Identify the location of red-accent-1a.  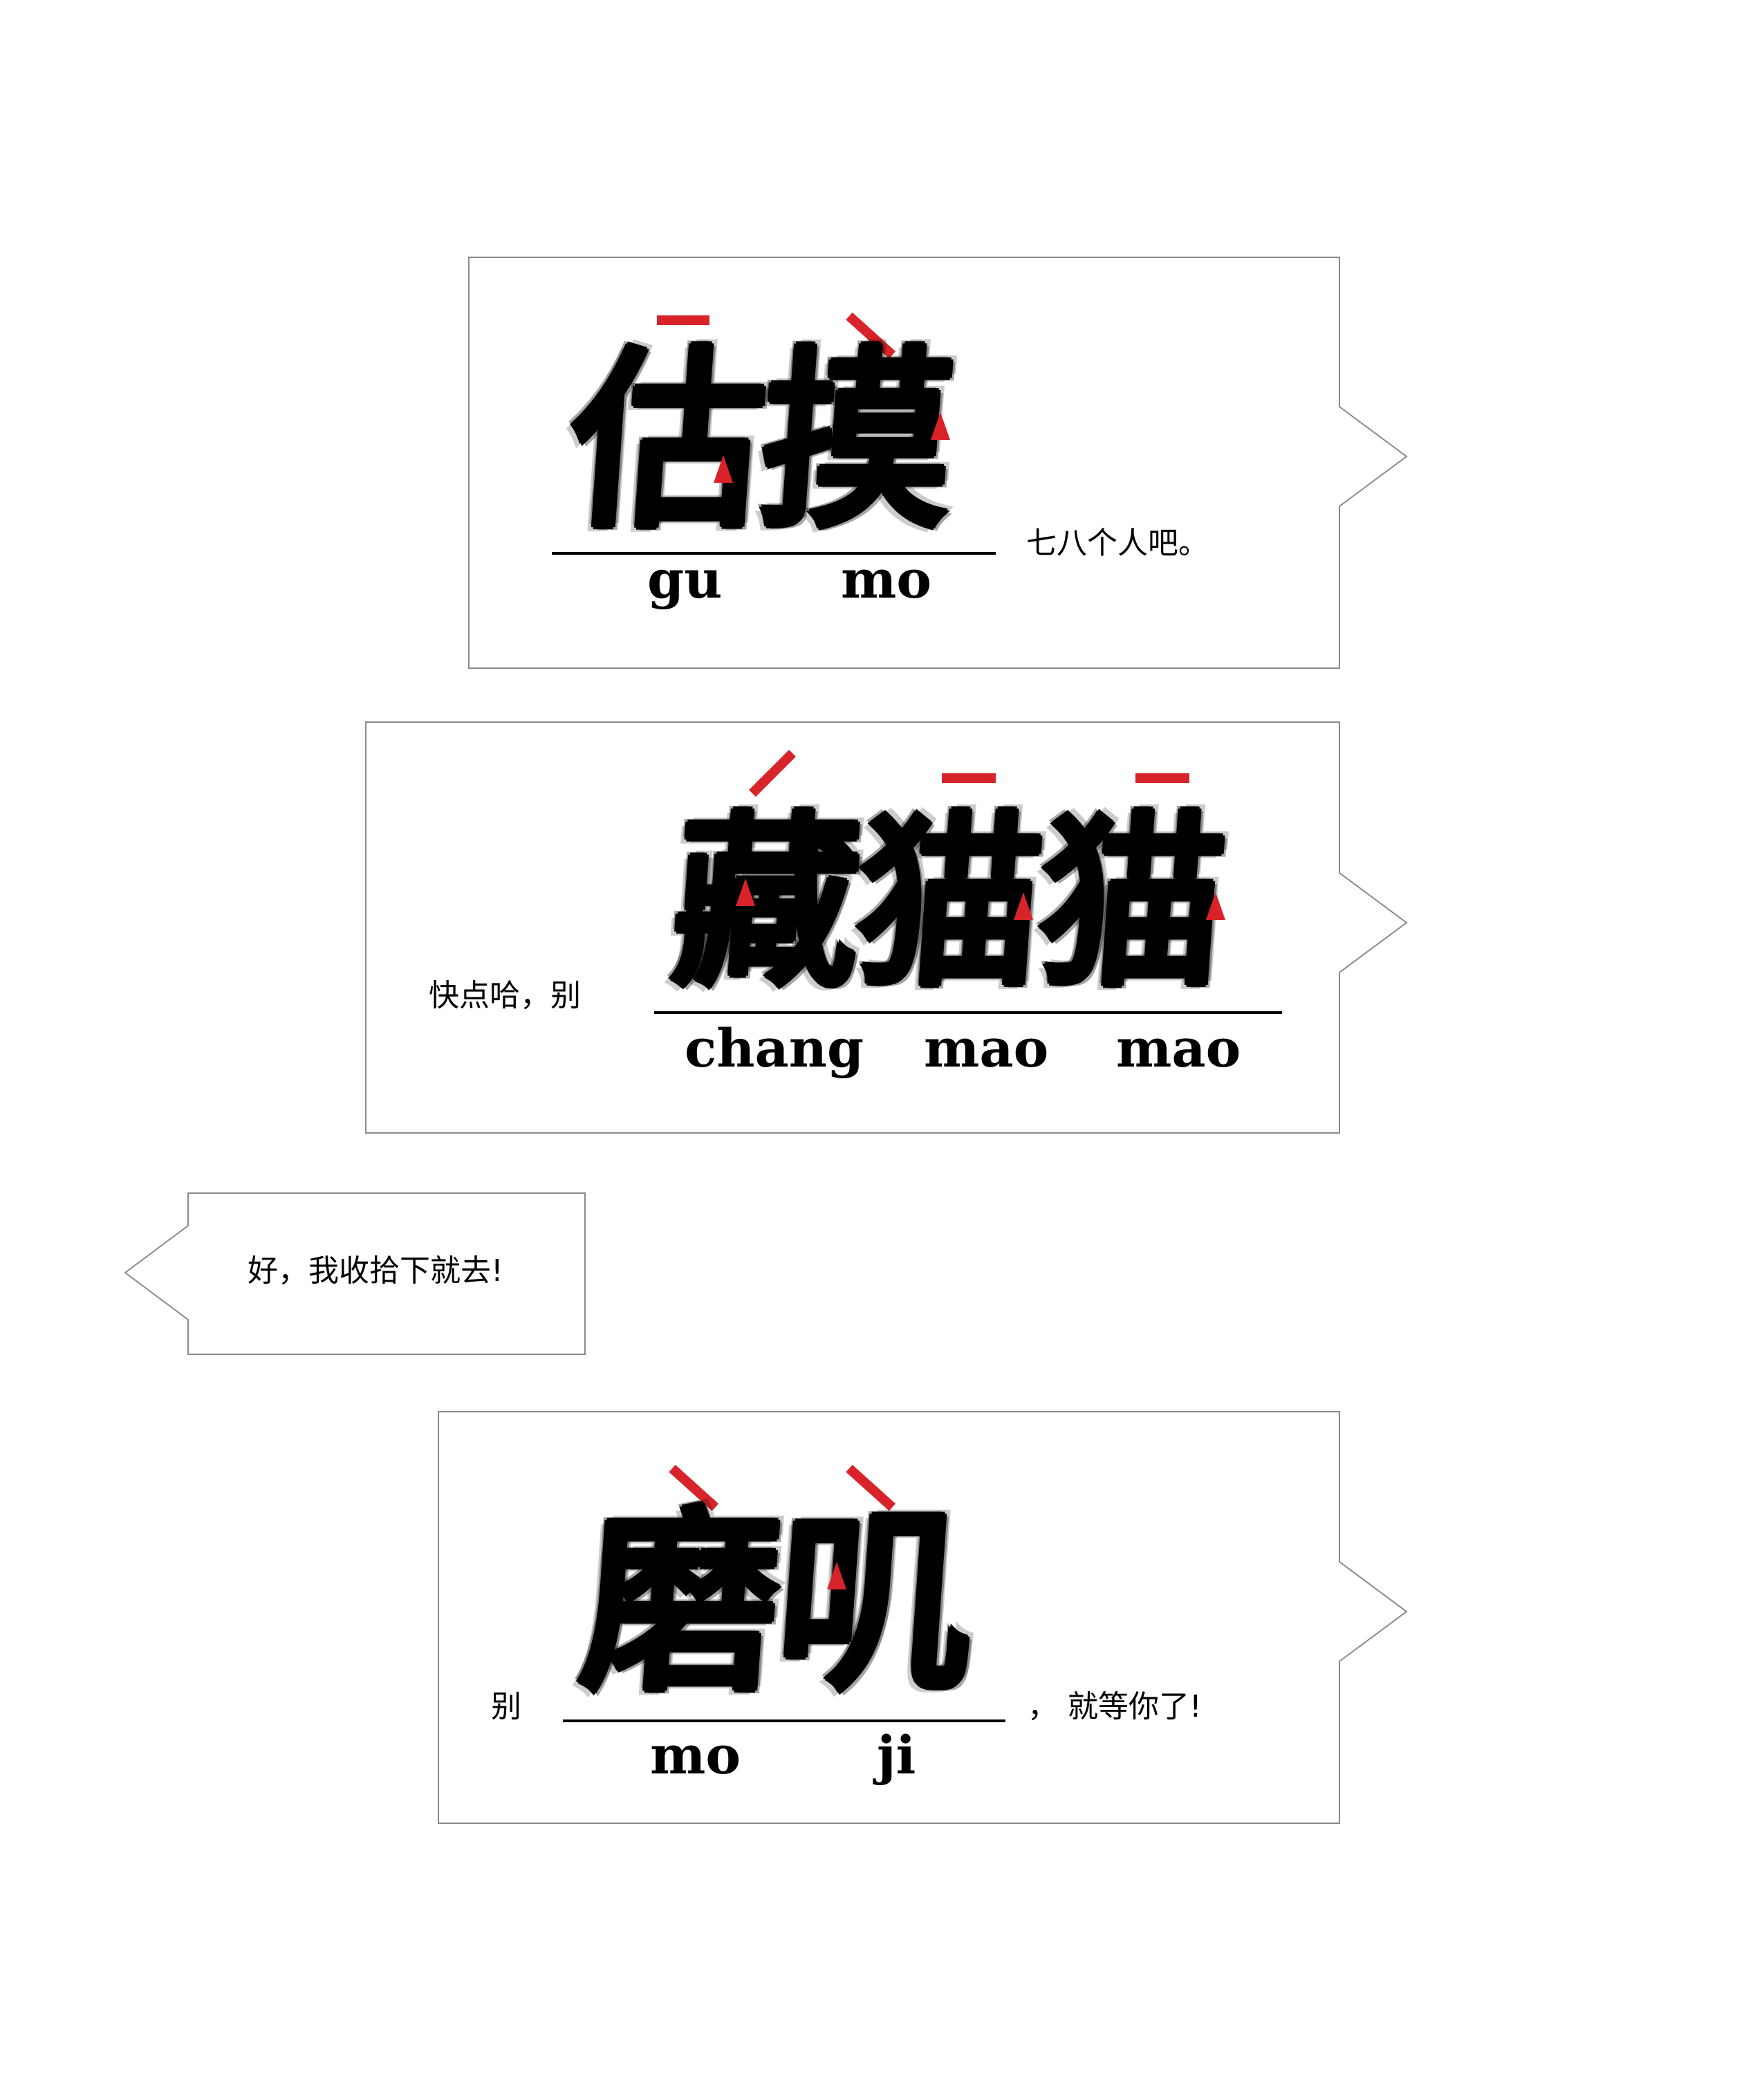
(723, 469).